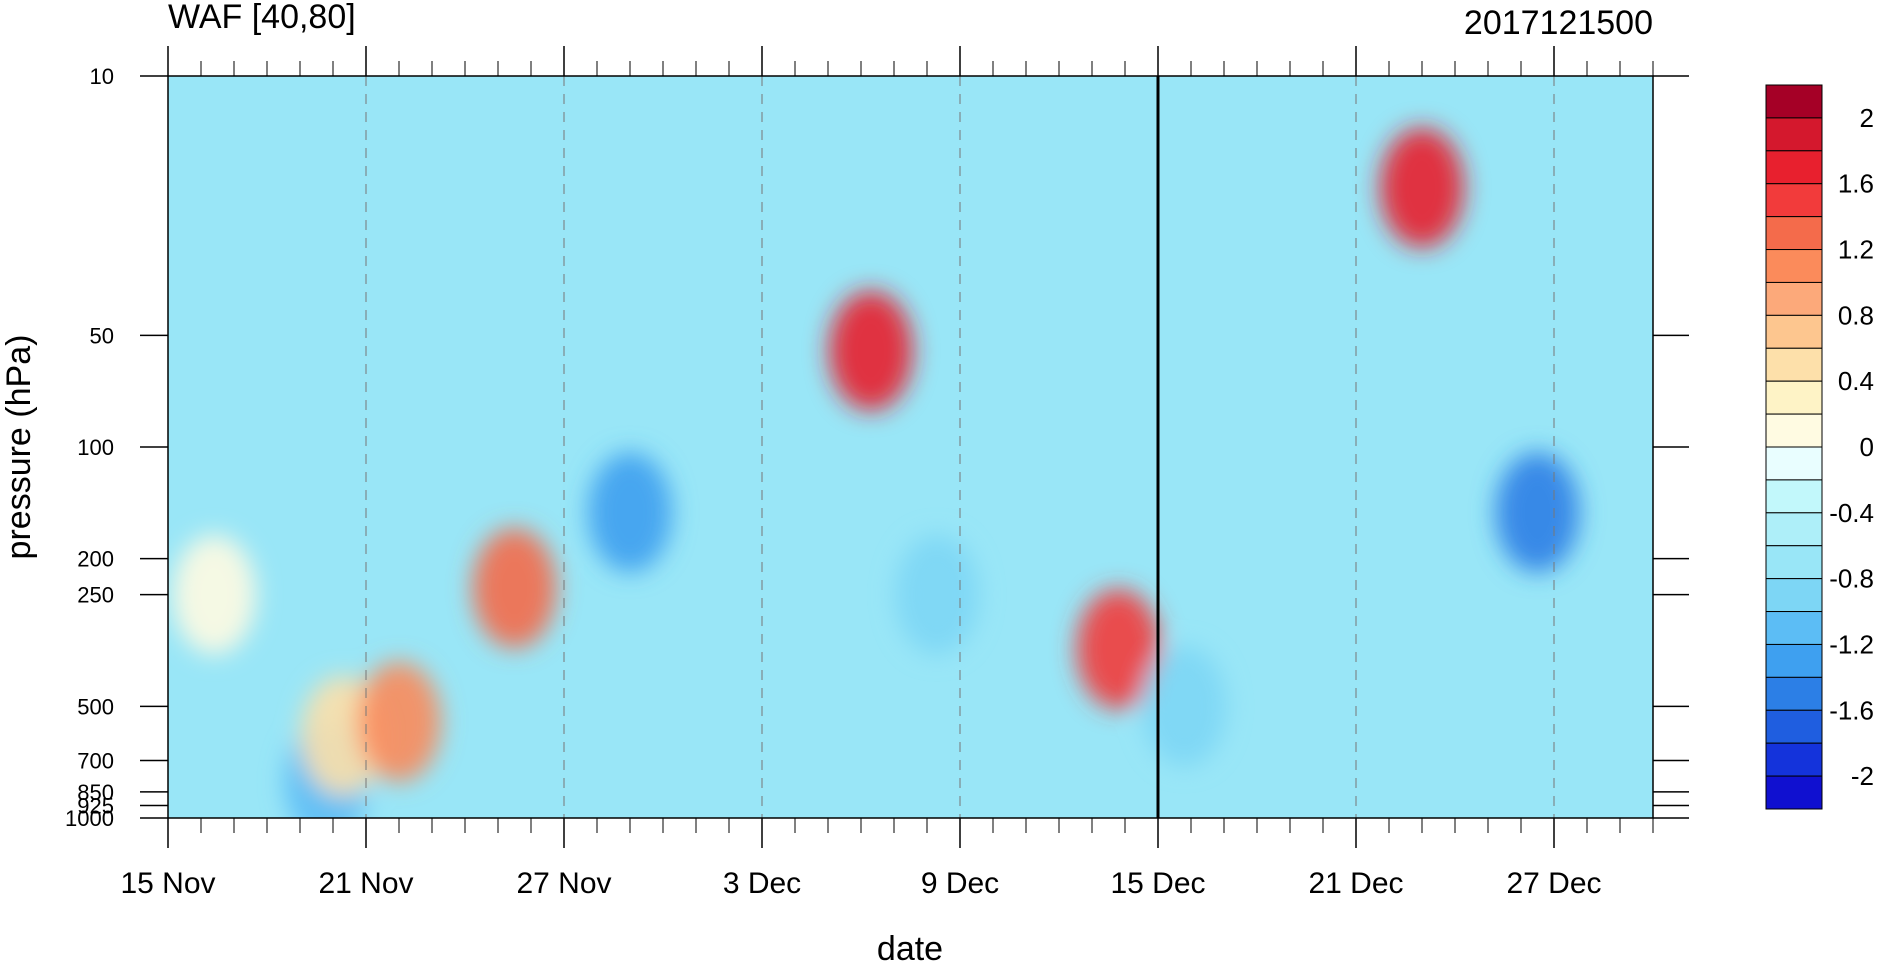  What do you see at coordinates (1856, 184) in the screenshot?
I see `colorbar-label: 1.6` at bounding box center [1856, 184].